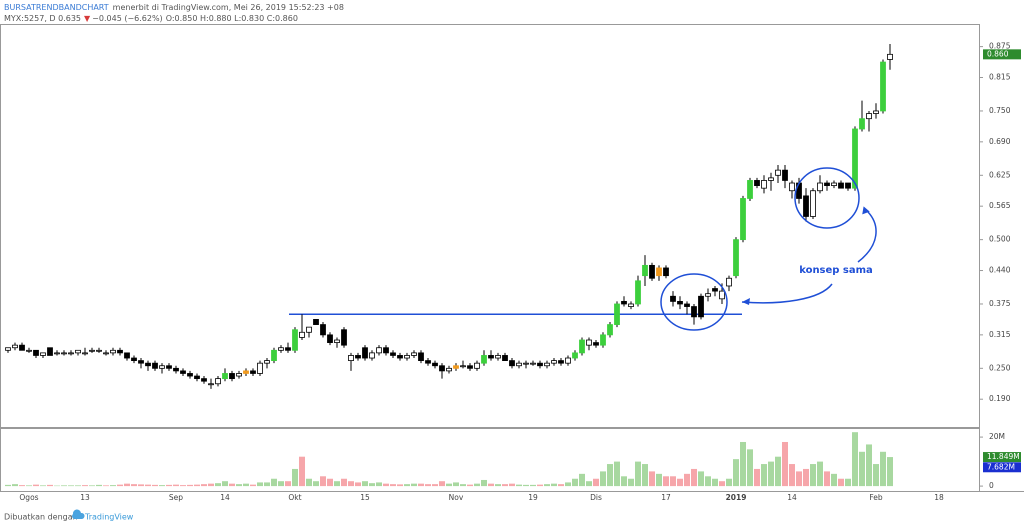 The height and width of the screenshot is (526, 1024). I want to click on footer-made-with: Dibuatkan dengan, so click(41, 517).